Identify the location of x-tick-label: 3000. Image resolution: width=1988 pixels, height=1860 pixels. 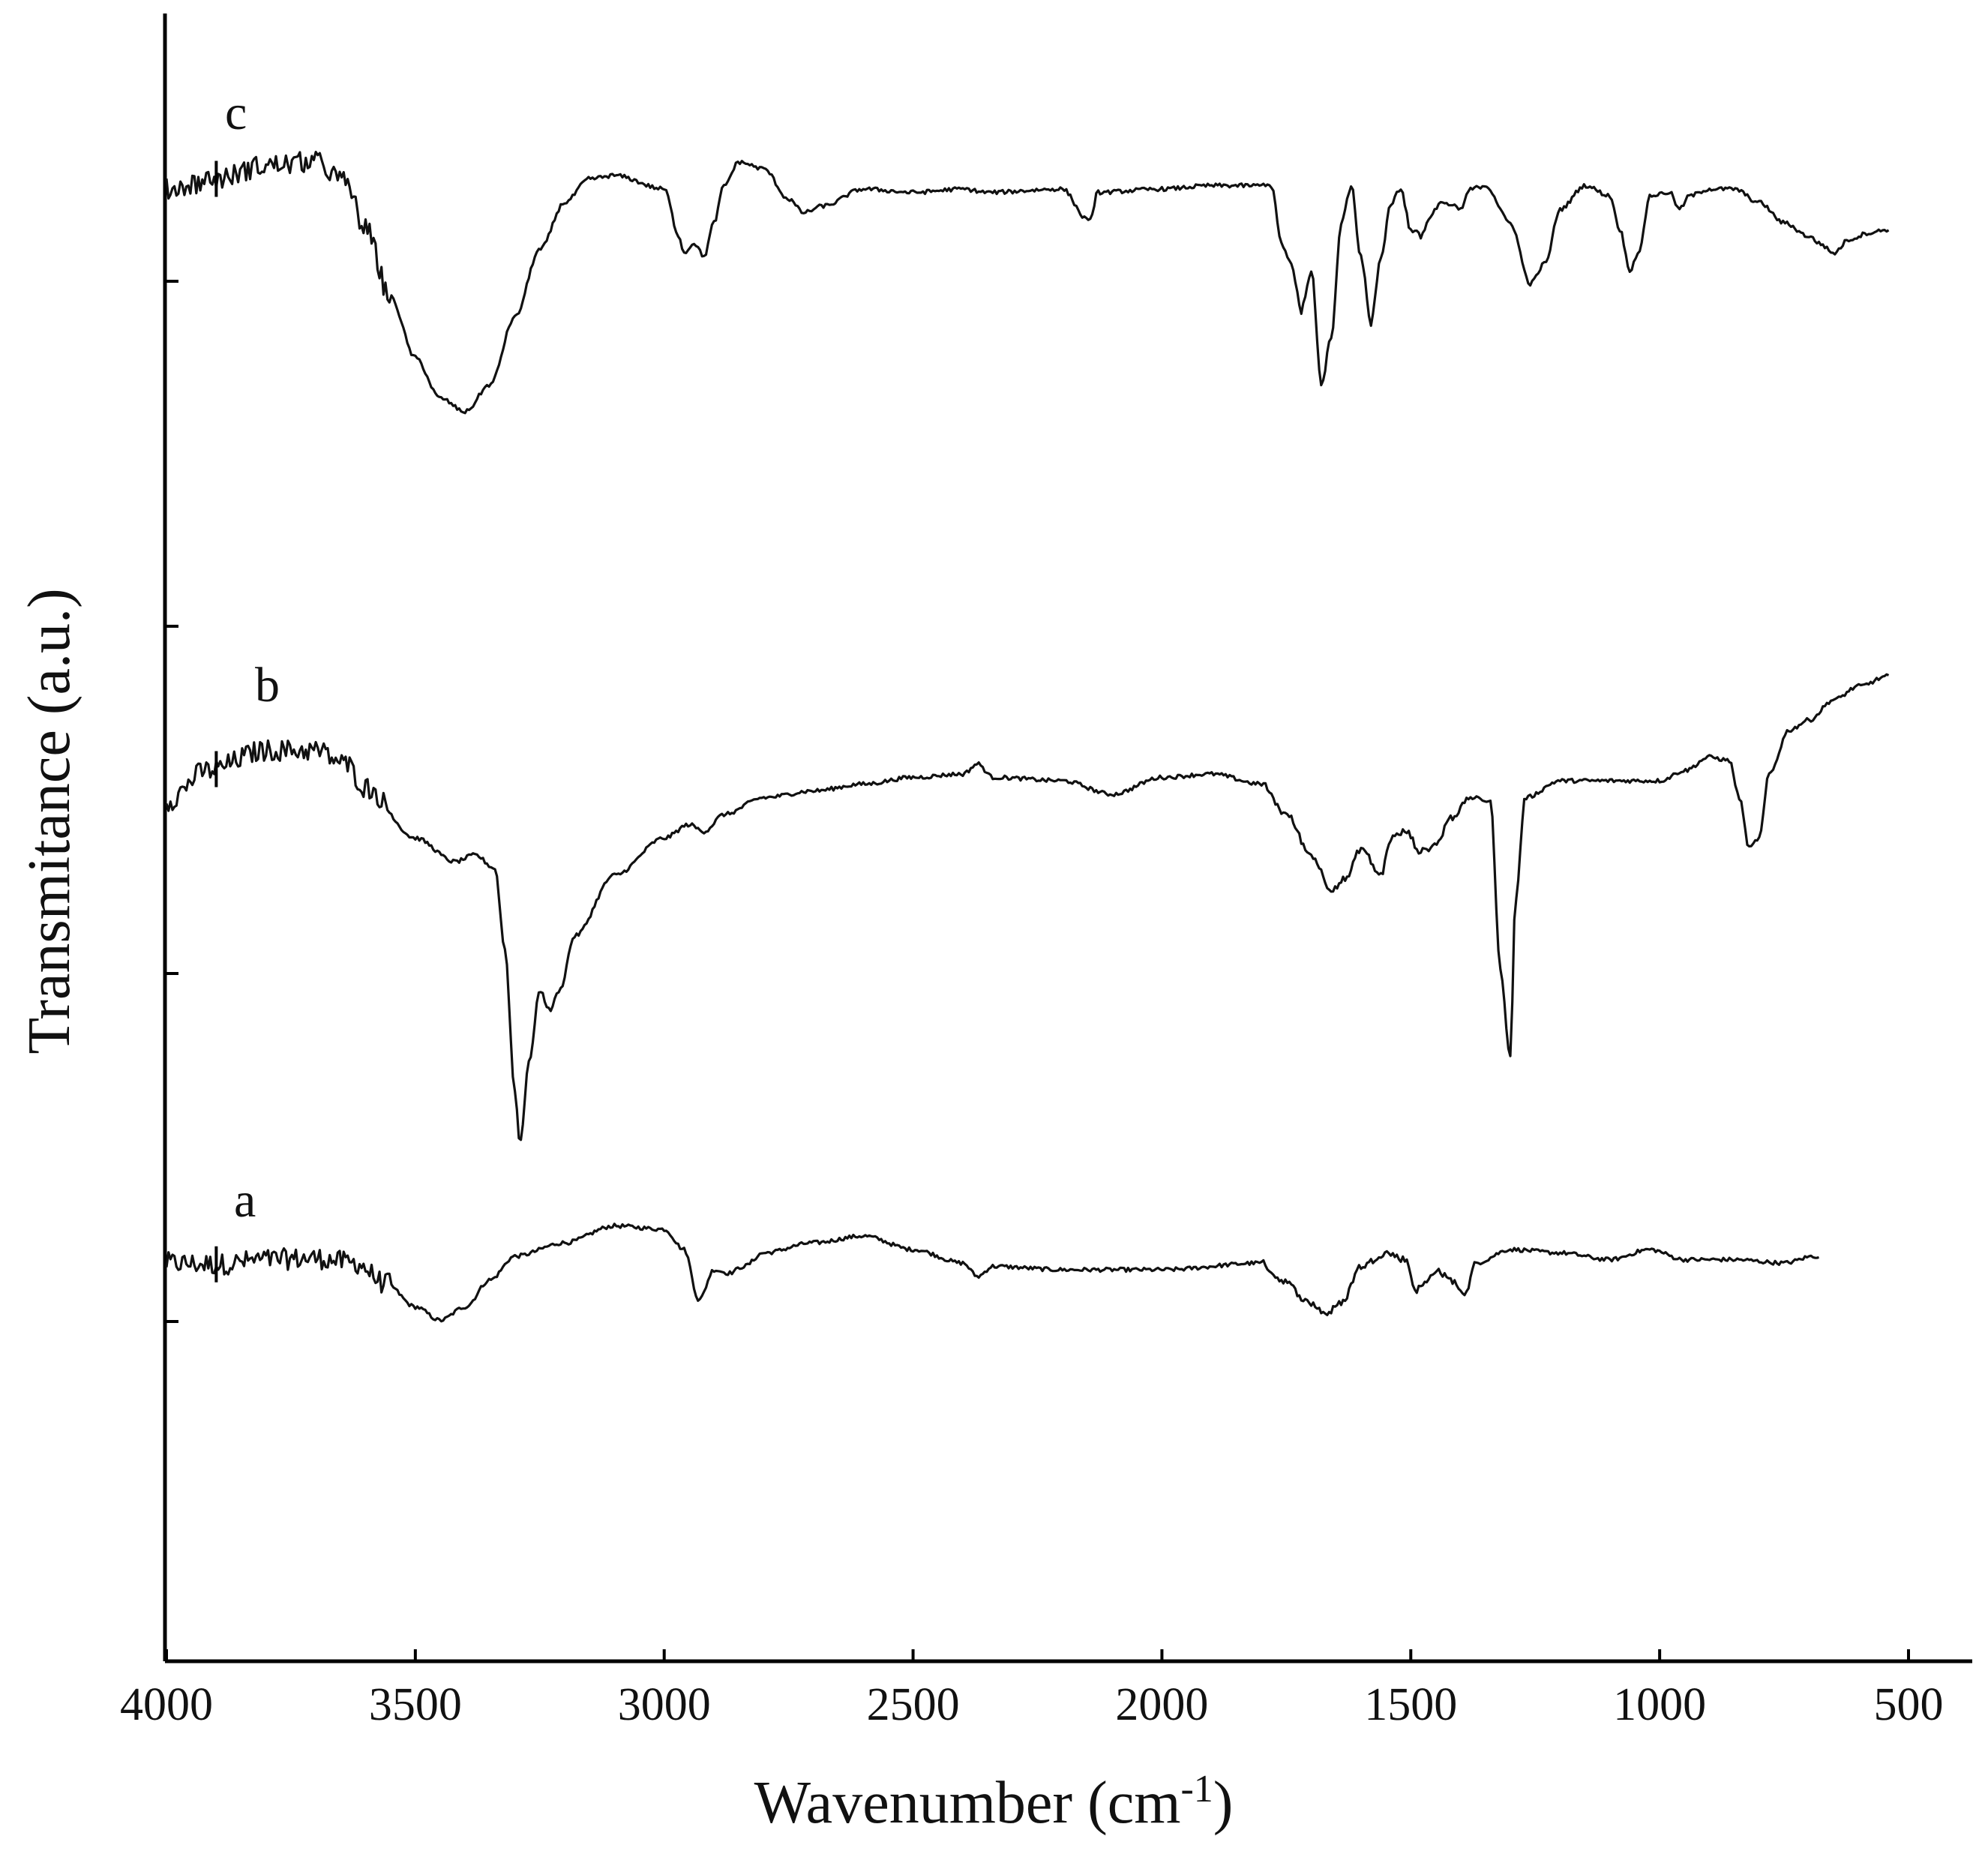
(664, 1704).